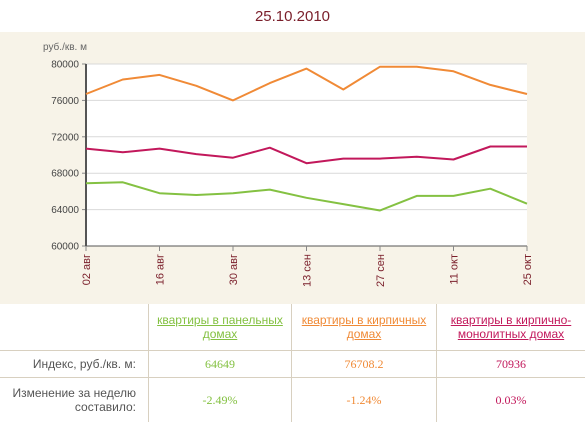  I want to click on header-panel: квартиры в панельных домах, so click(220, 327).